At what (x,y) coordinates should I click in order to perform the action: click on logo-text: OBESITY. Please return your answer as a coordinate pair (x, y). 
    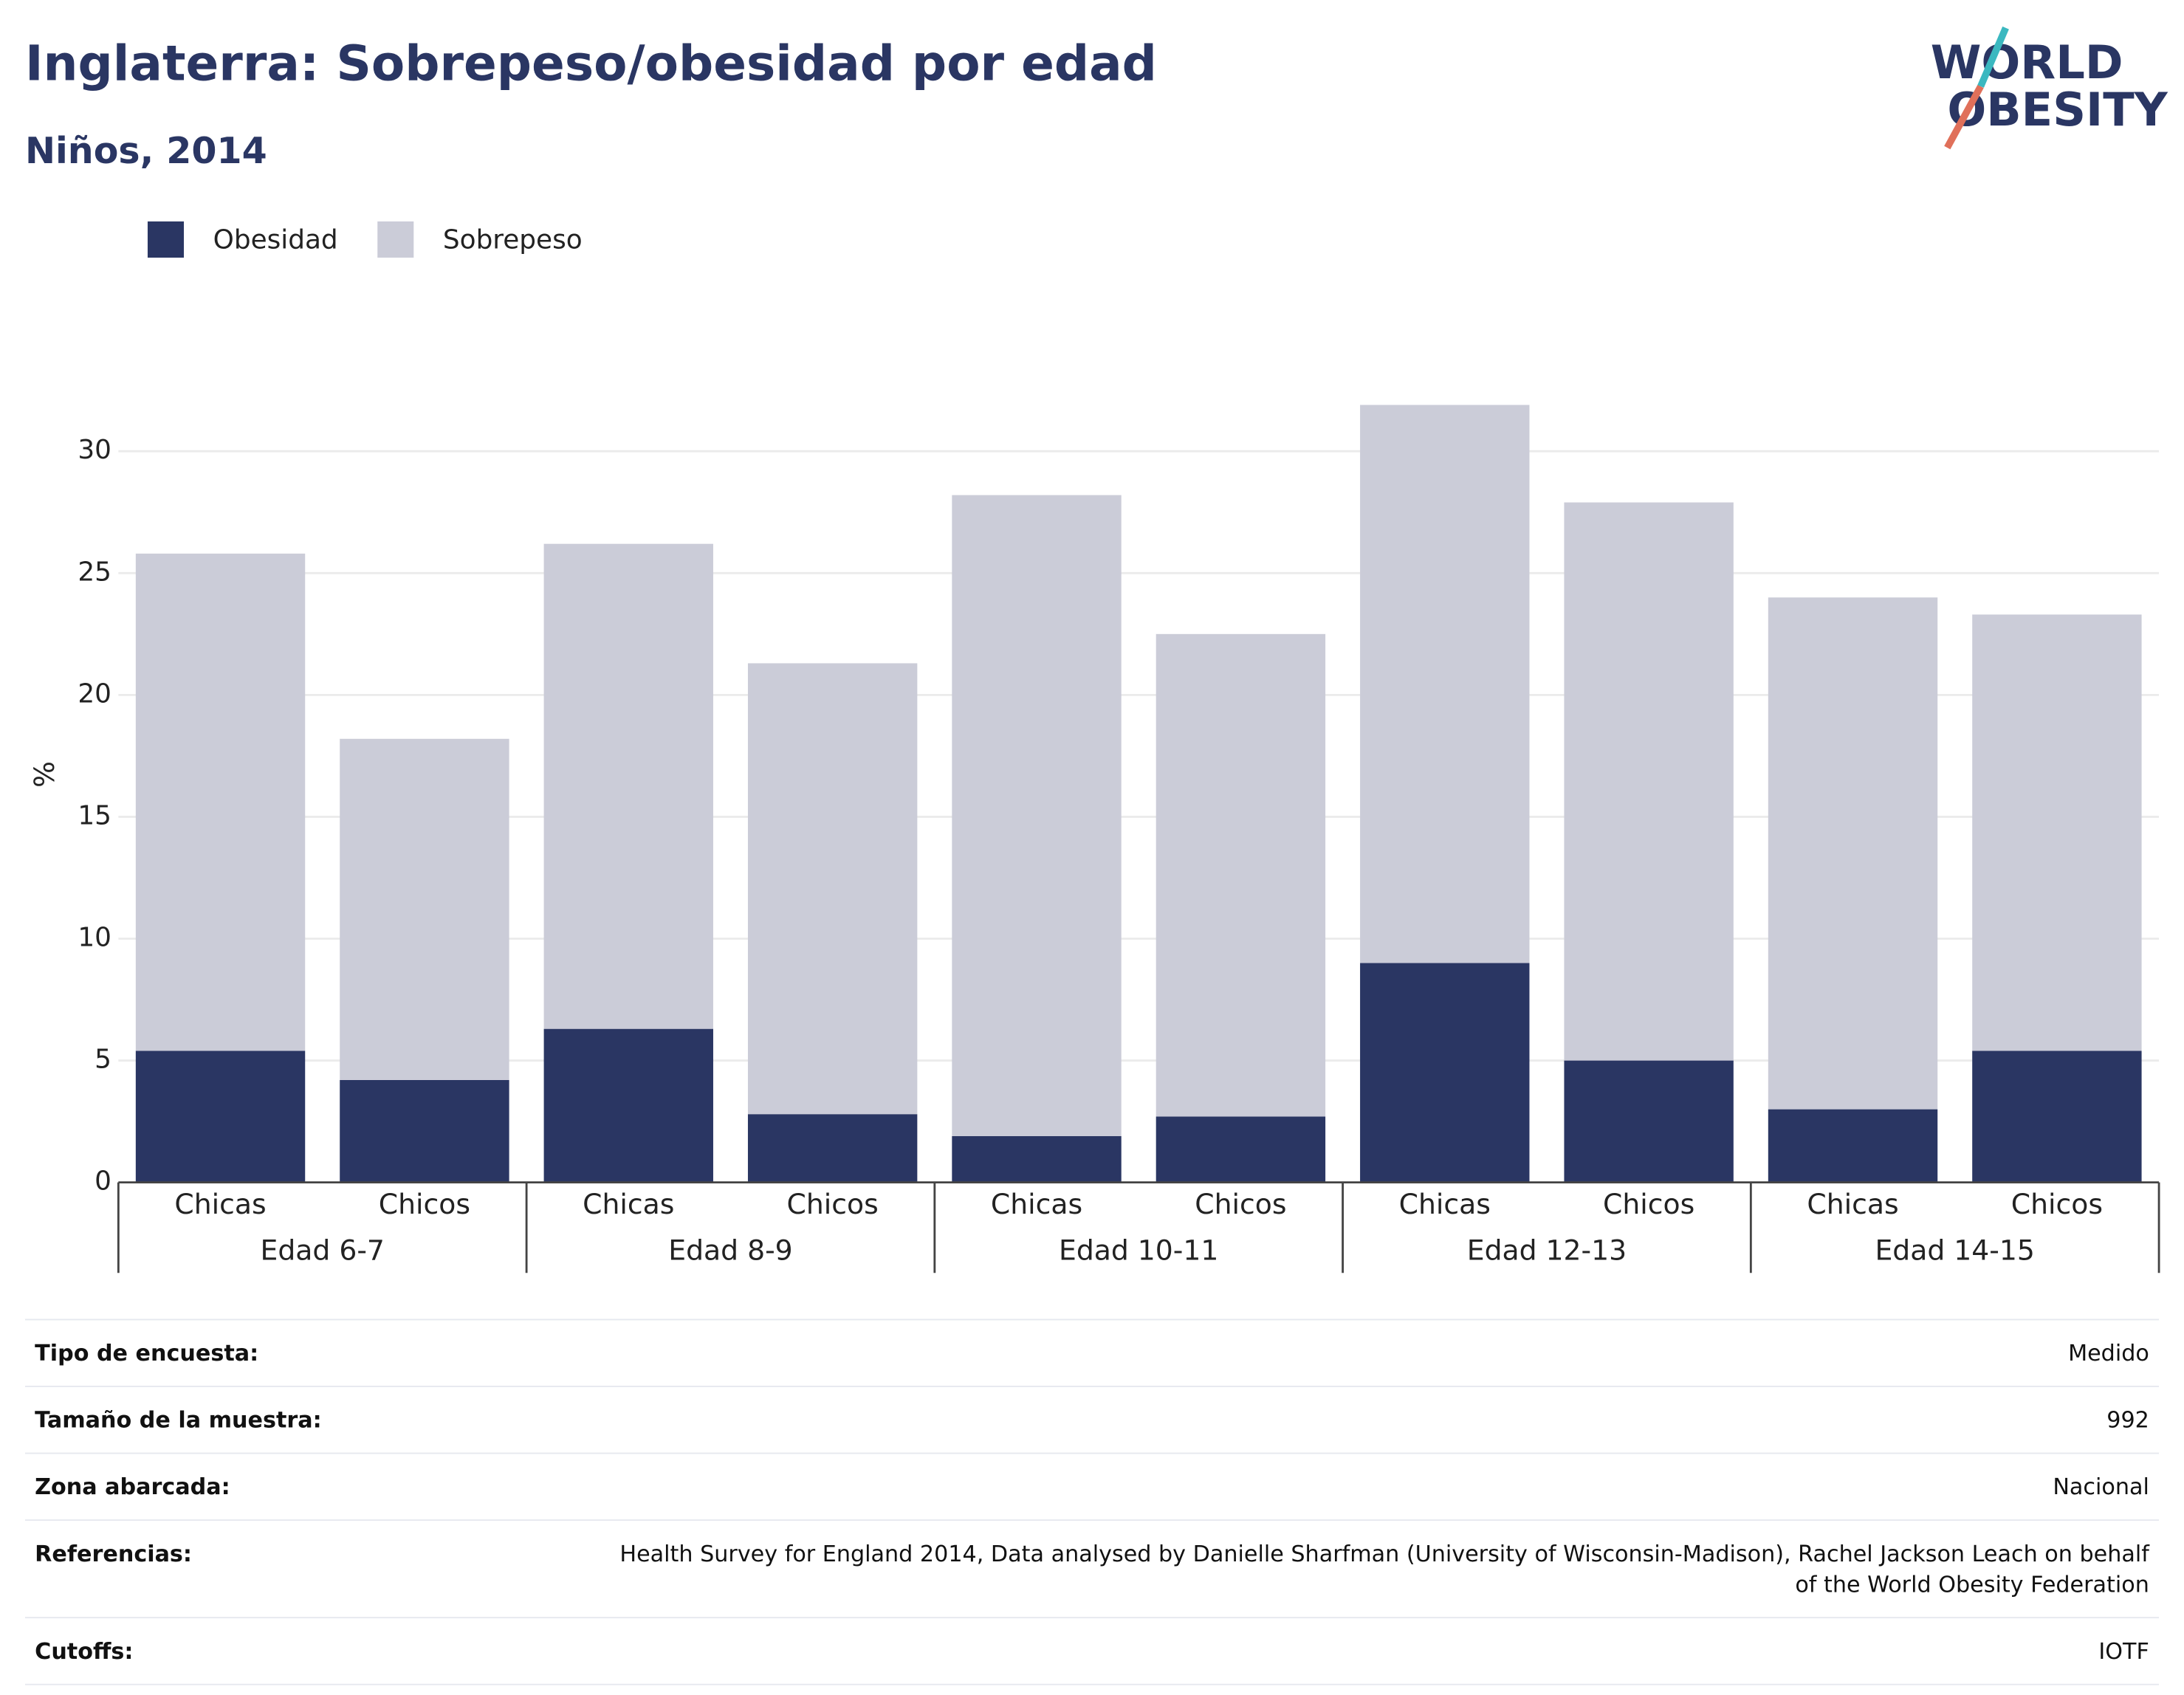
    Looking at the image, I should click on (2058, 110).